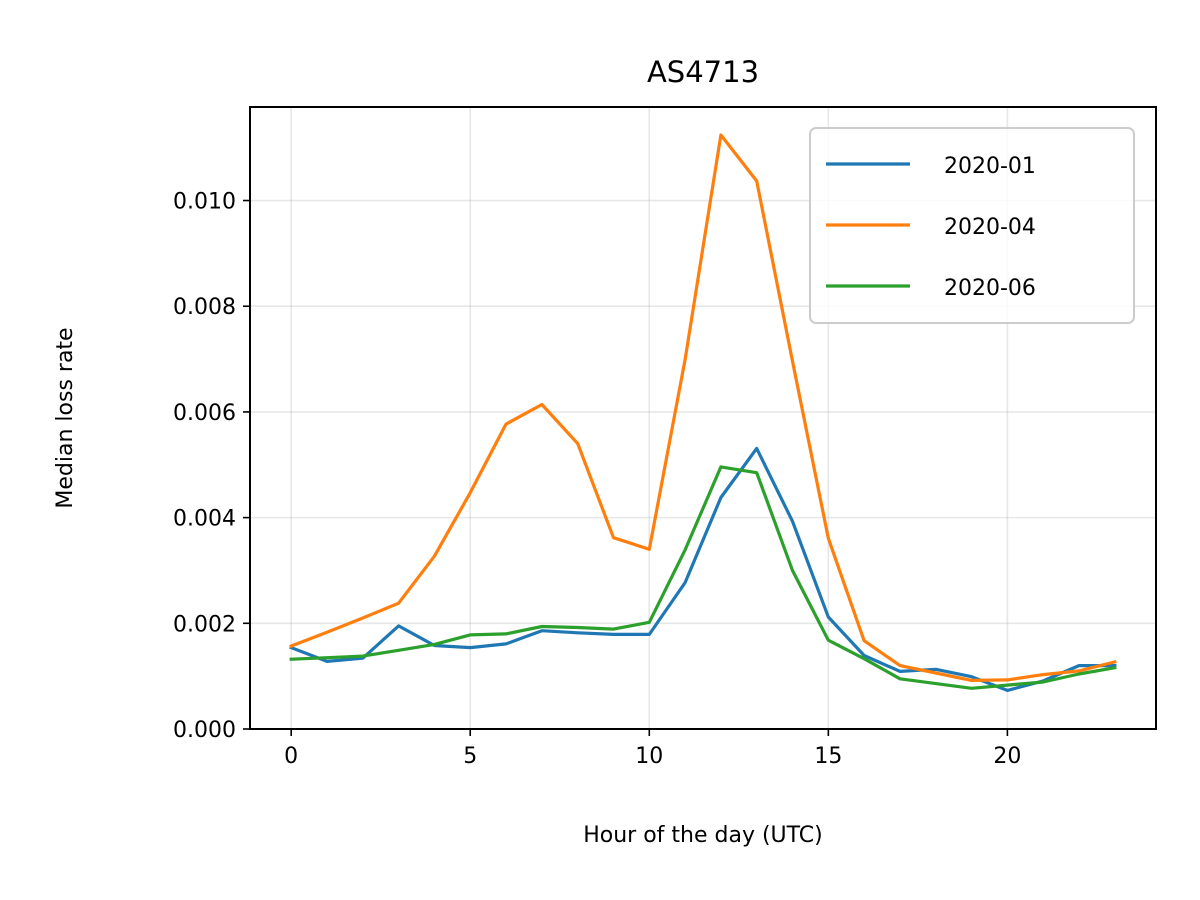 This screenshot has width=1200, height=900. Describe the element at coordinates (828, 756) in the screenshot. I see `x-tick-label: 15` at that location.